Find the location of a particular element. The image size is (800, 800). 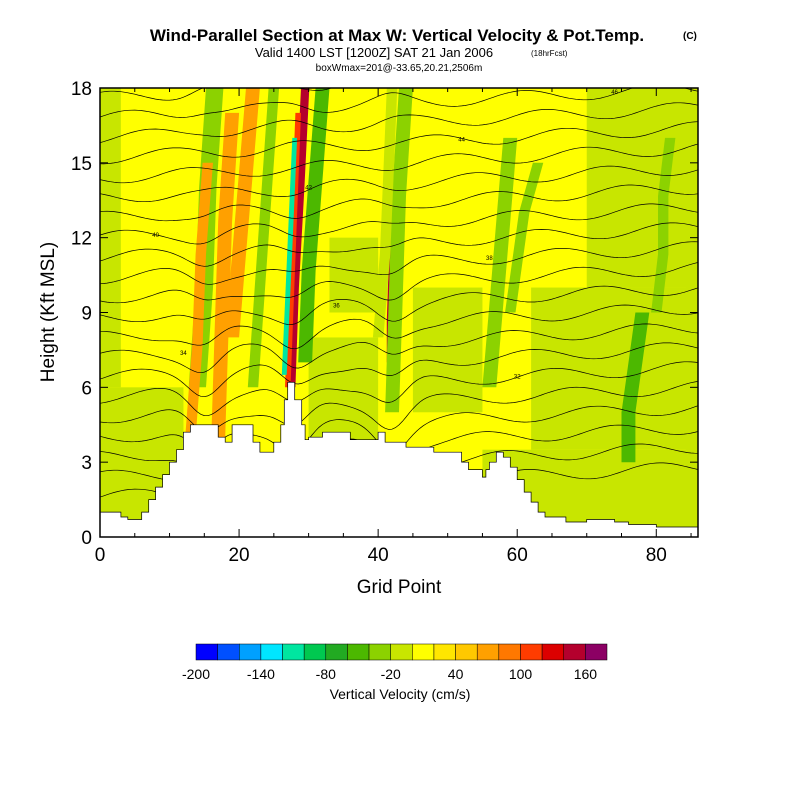

y-tick-label: 3 is located at coordinates (86, 463).